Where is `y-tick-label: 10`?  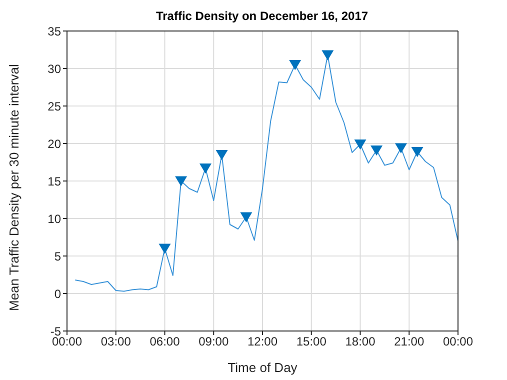 y-tick-label: 10 is located at coordinates (55, 219).